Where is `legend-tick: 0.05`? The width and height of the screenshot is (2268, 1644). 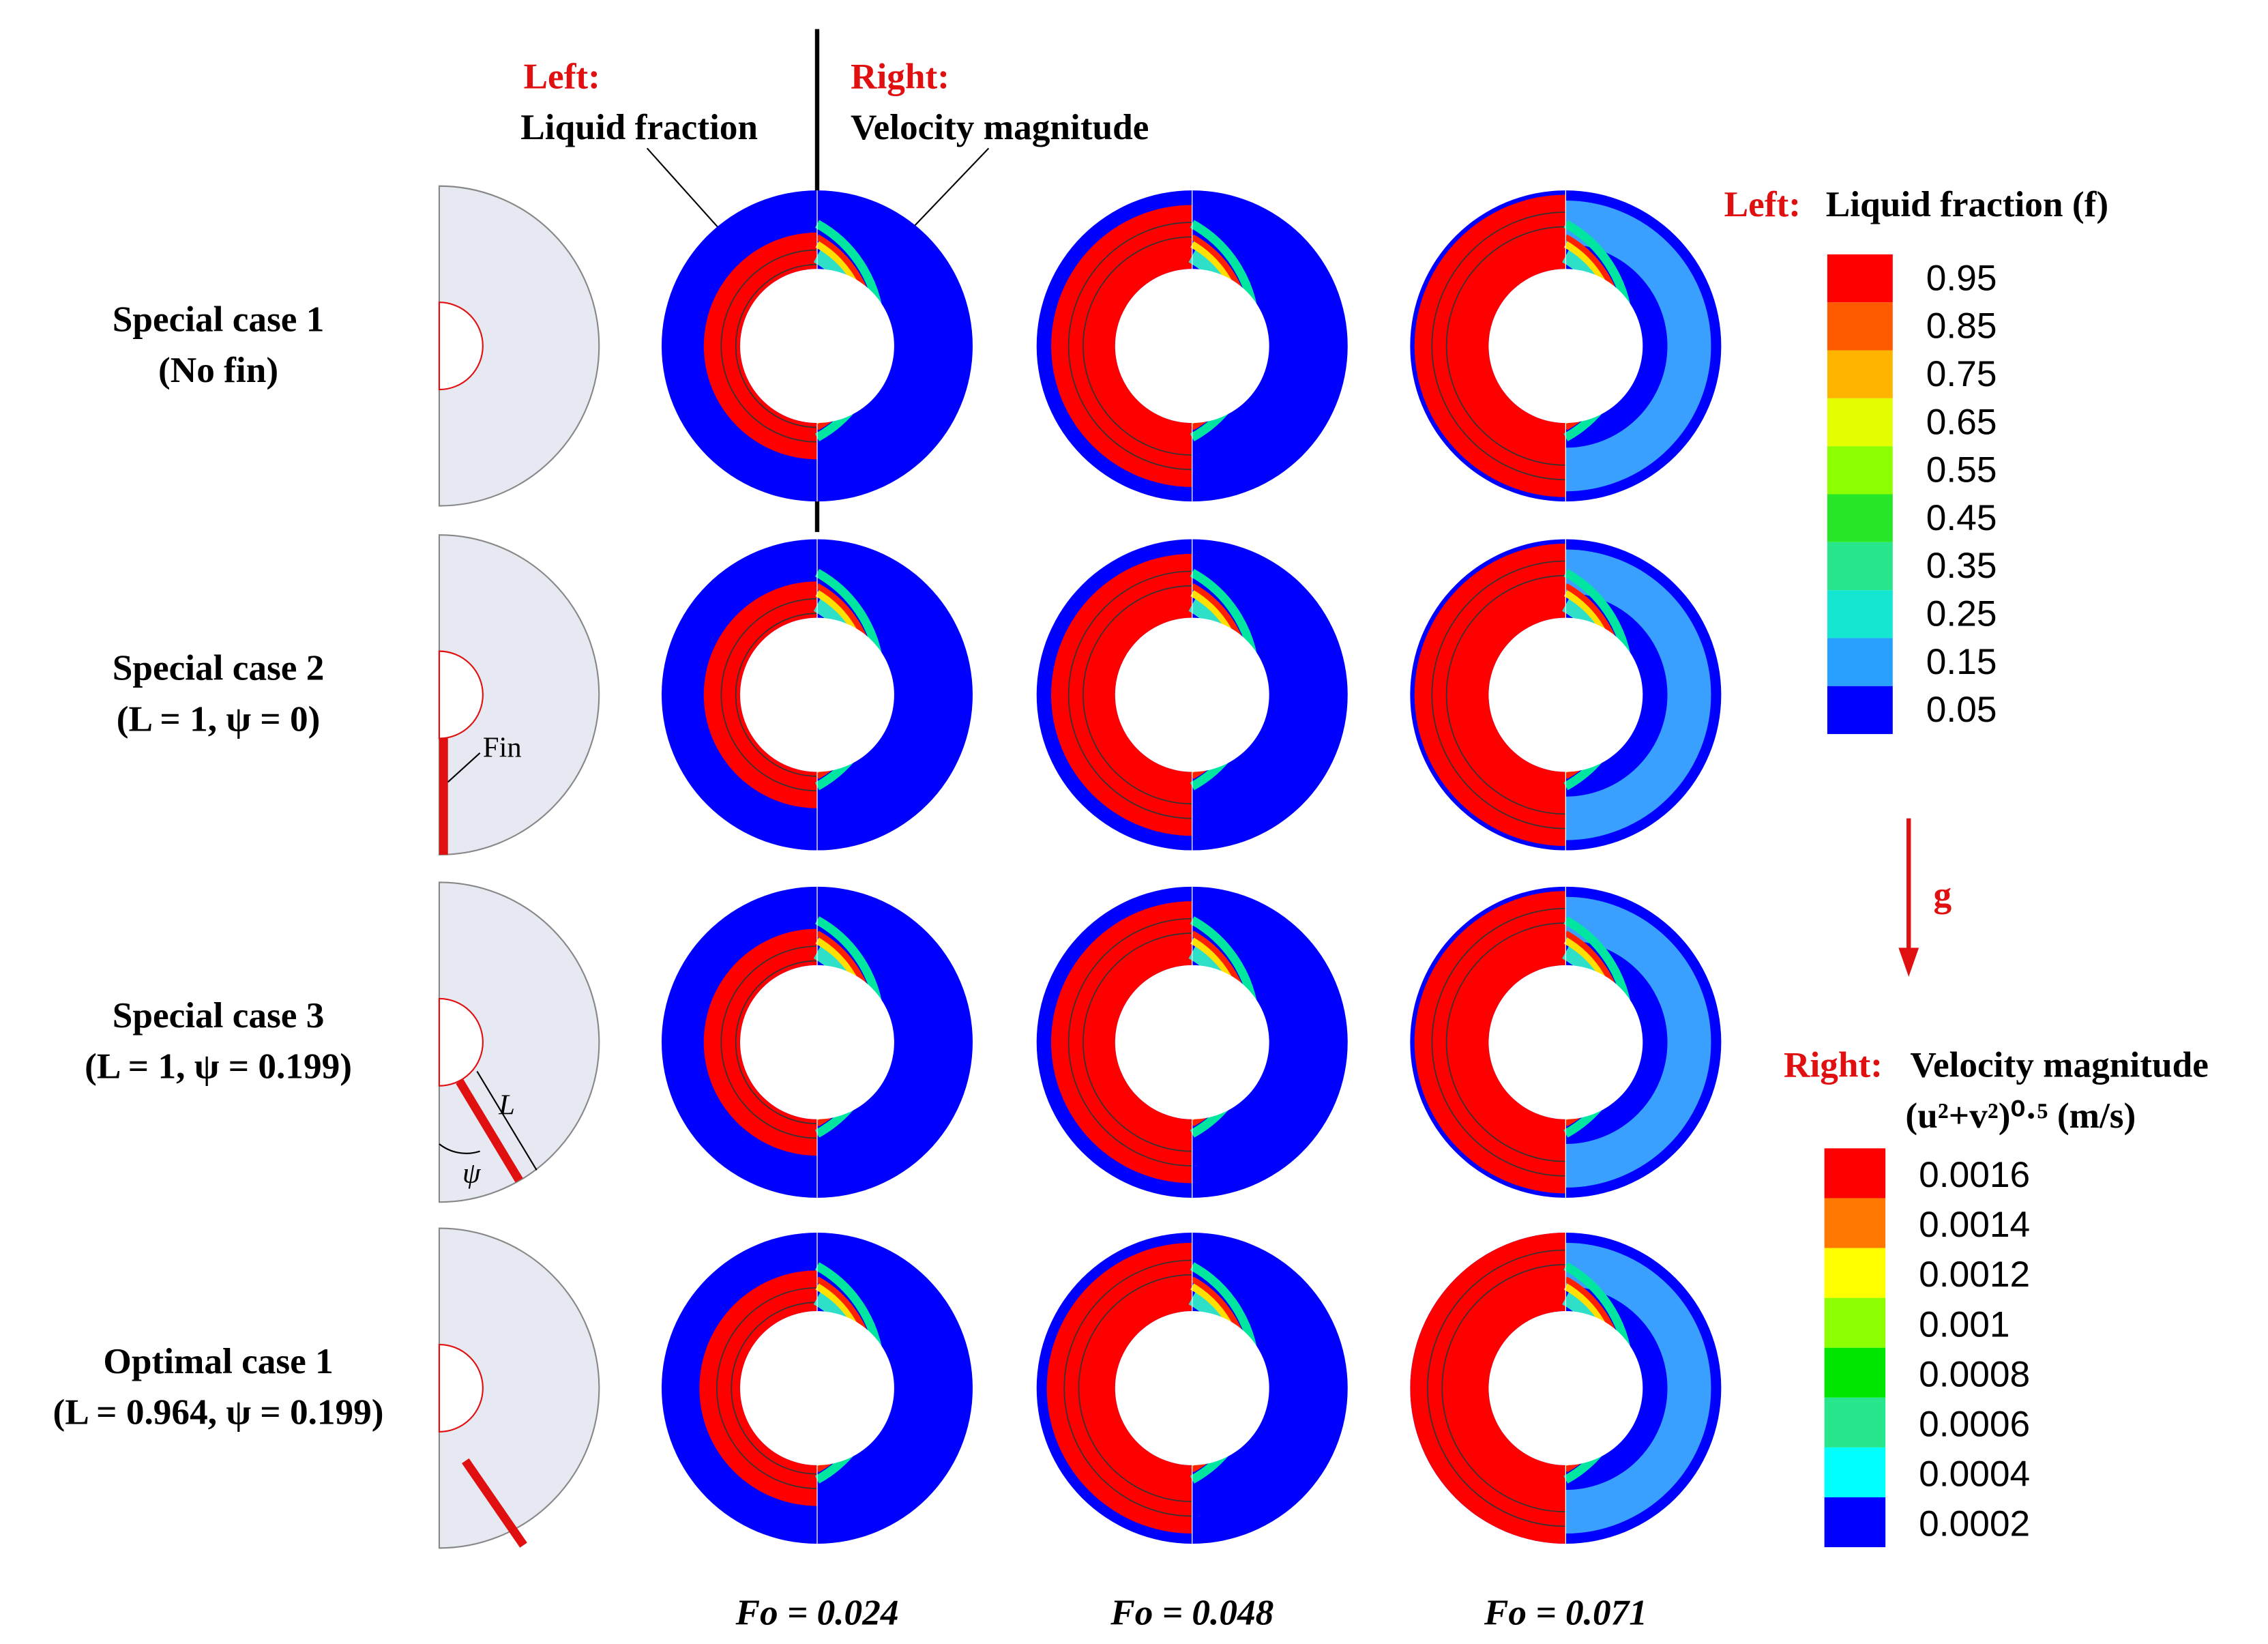 legend-tick: 0.05 is located at coordinates (1962, 710).